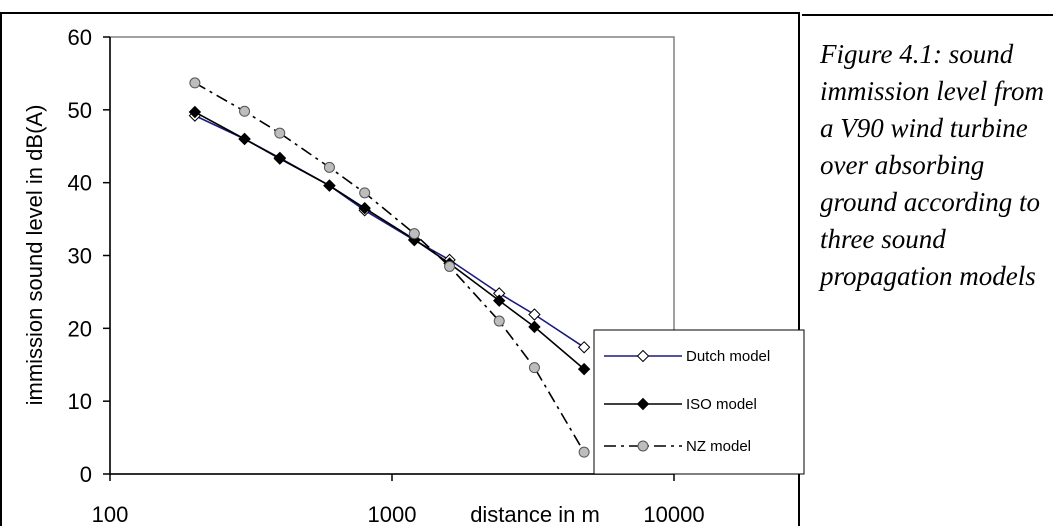 The height and width of the screenshot is (528, 1053). What do you see at coordinates (80, 183) in the screenshot?
I see `y-tick-label: 40` at bounding box center [80, 183].